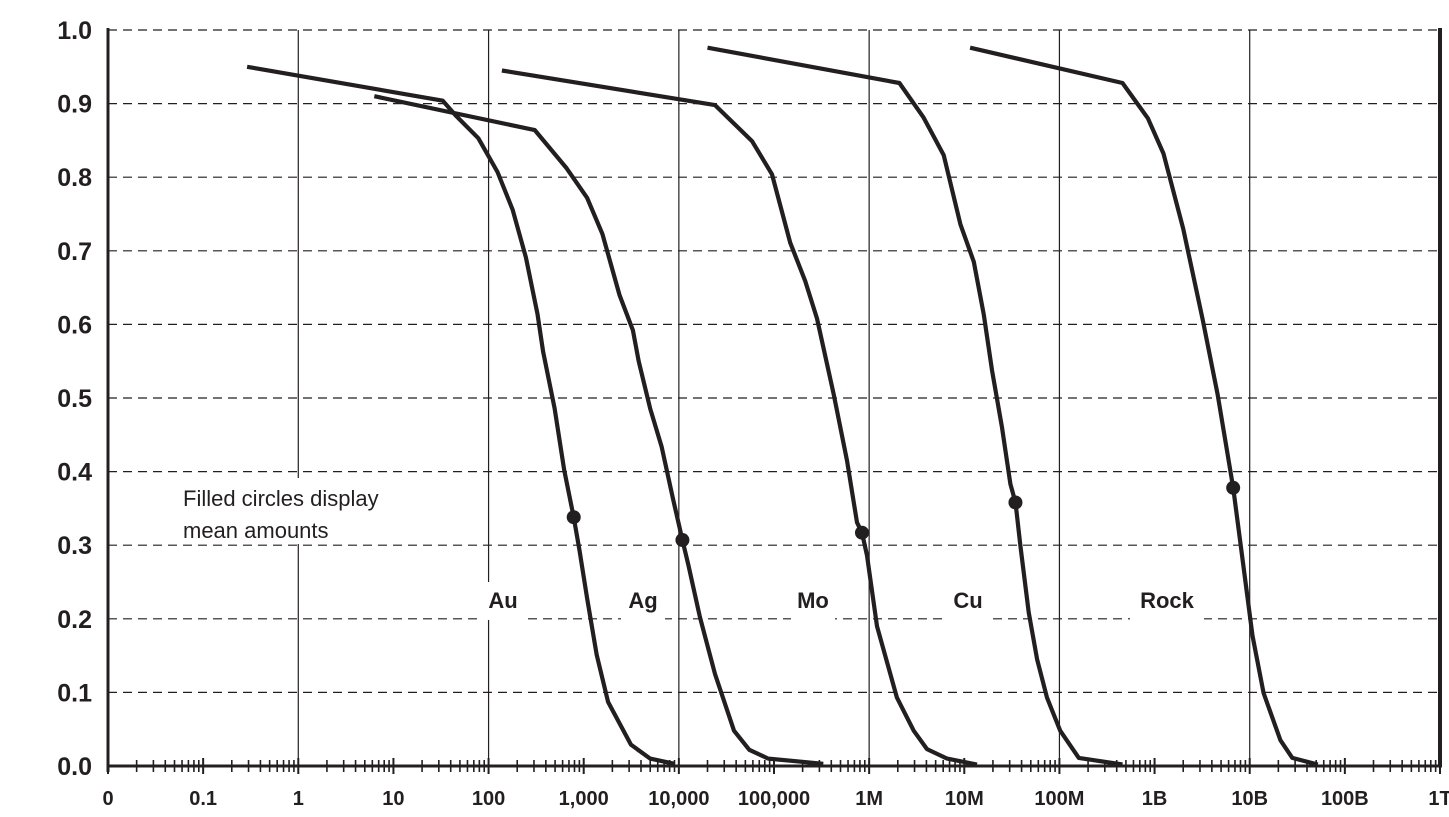 The width and height of the screenshot is (1449, 817). I want to click on series-label-au: Au, so click(502, 600).